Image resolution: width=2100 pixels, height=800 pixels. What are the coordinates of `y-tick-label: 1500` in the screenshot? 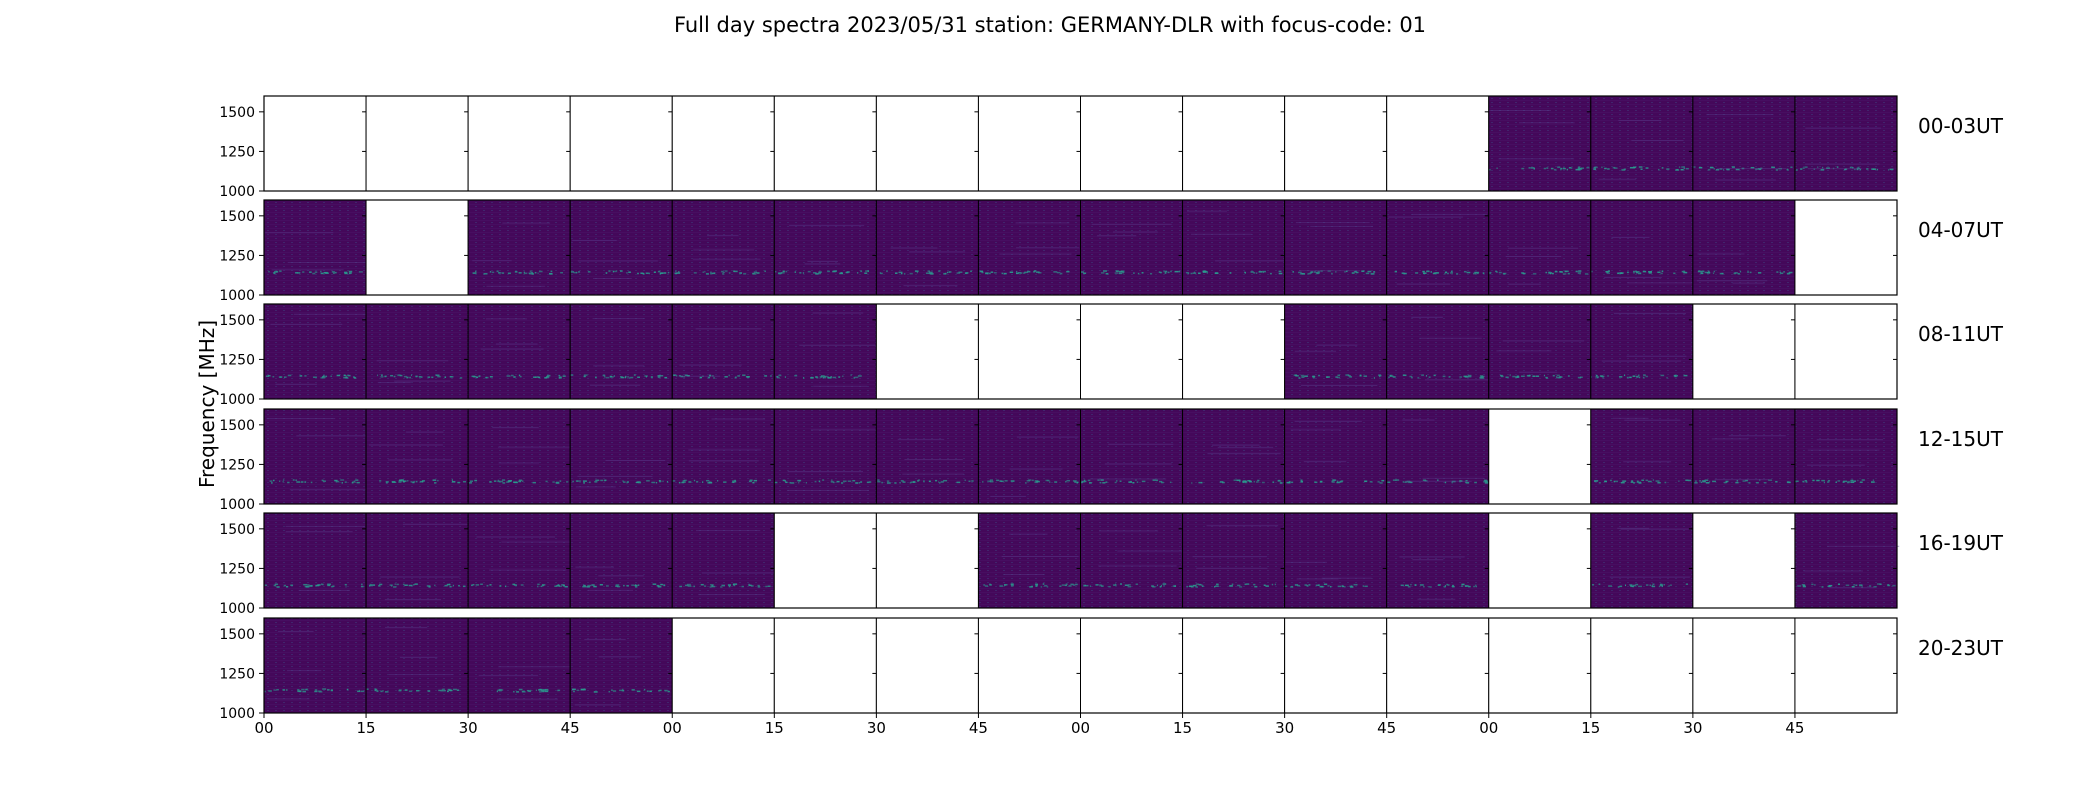 It's located at (237, 217).